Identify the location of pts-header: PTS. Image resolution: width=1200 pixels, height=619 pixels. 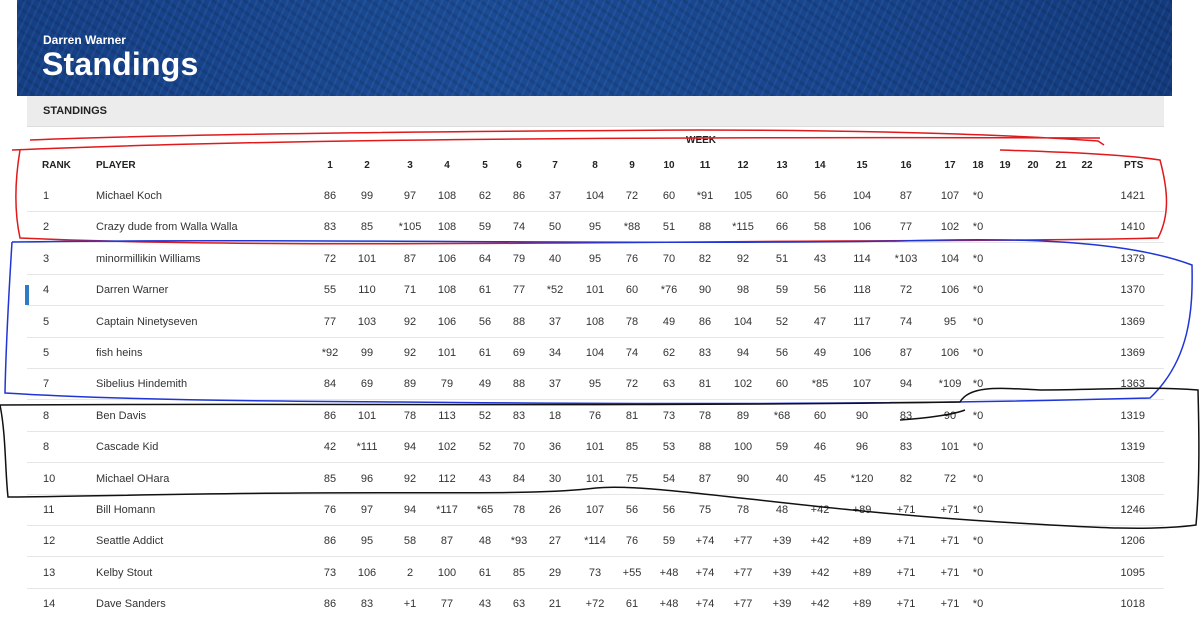
(1134, 165).